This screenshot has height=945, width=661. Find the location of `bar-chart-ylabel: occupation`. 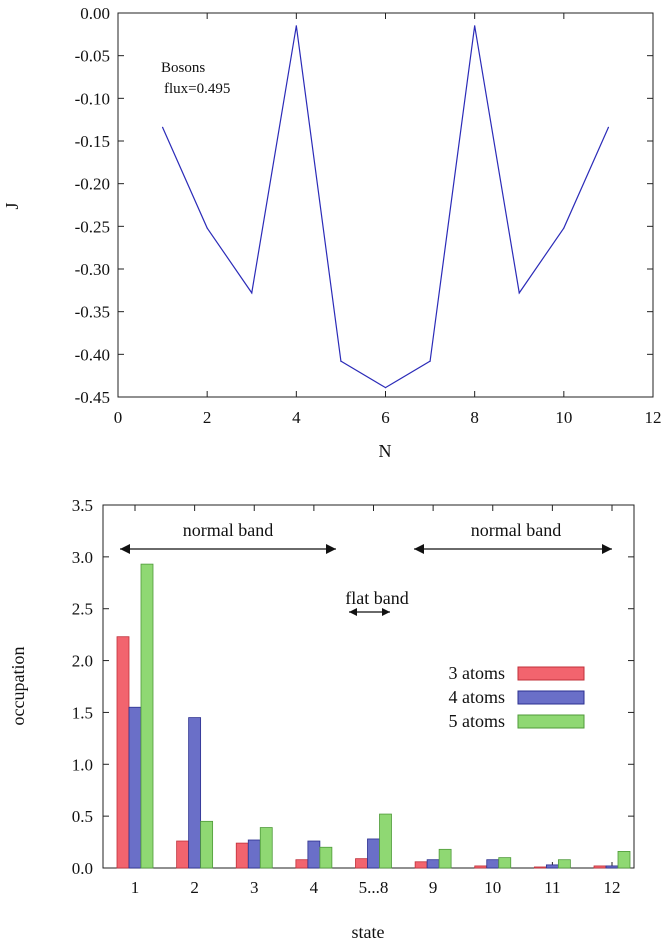

bar-chart-ylabel: occupation is located at coordinates (18, 686).